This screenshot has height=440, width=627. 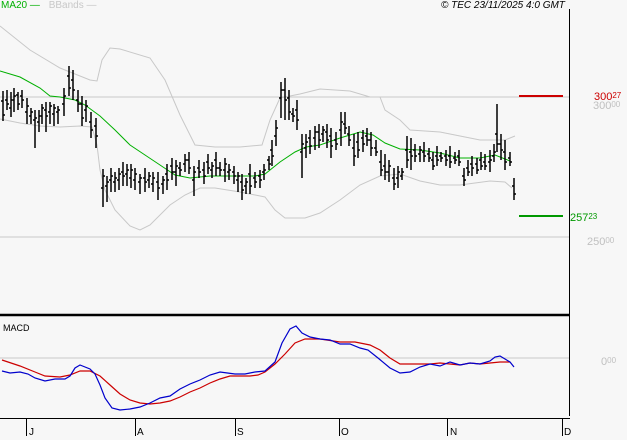 I want to click on month-label-oct: O, so click(x=345, y=432).